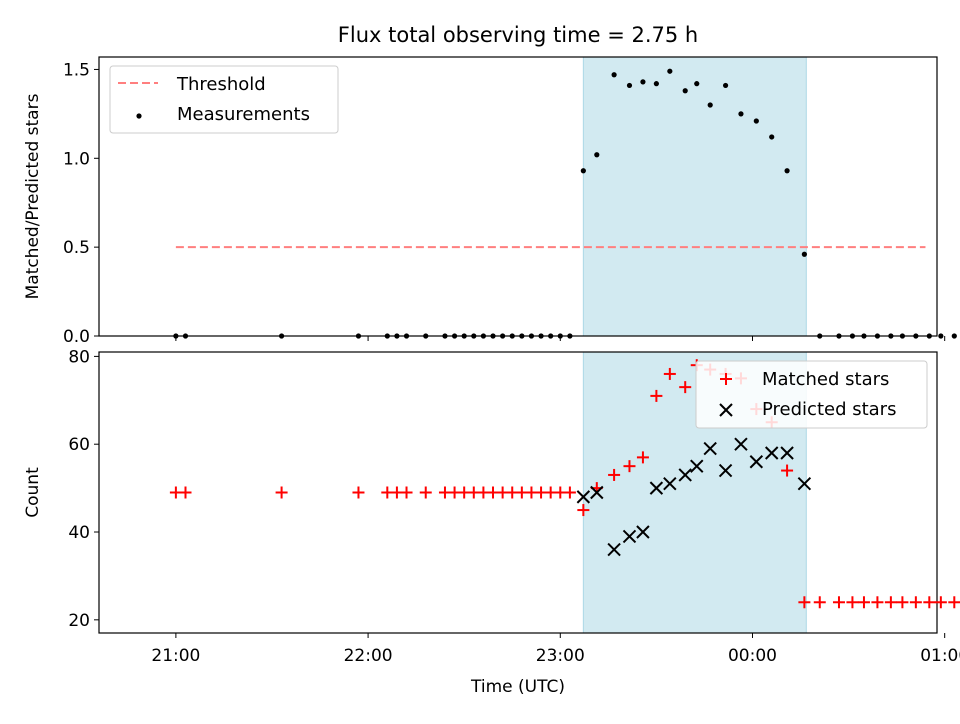 This screenshot has height=724, width=960. Describe the element at coordinates (752, 656) in the screenshot. I see `x-tick-label: 00:00` at that location.